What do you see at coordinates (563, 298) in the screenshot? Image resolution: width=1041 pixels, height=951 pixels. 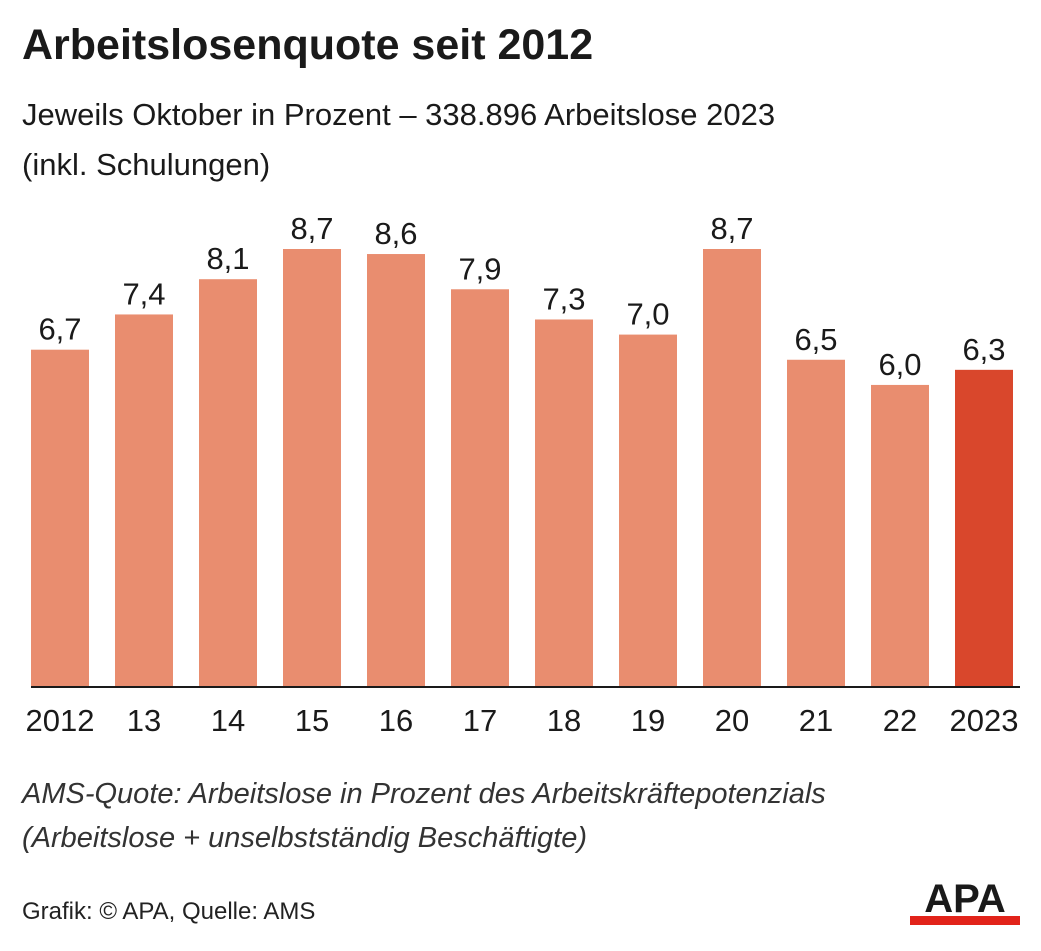 I see `value-label-18: 7,3` at bounding box center [563, 298].